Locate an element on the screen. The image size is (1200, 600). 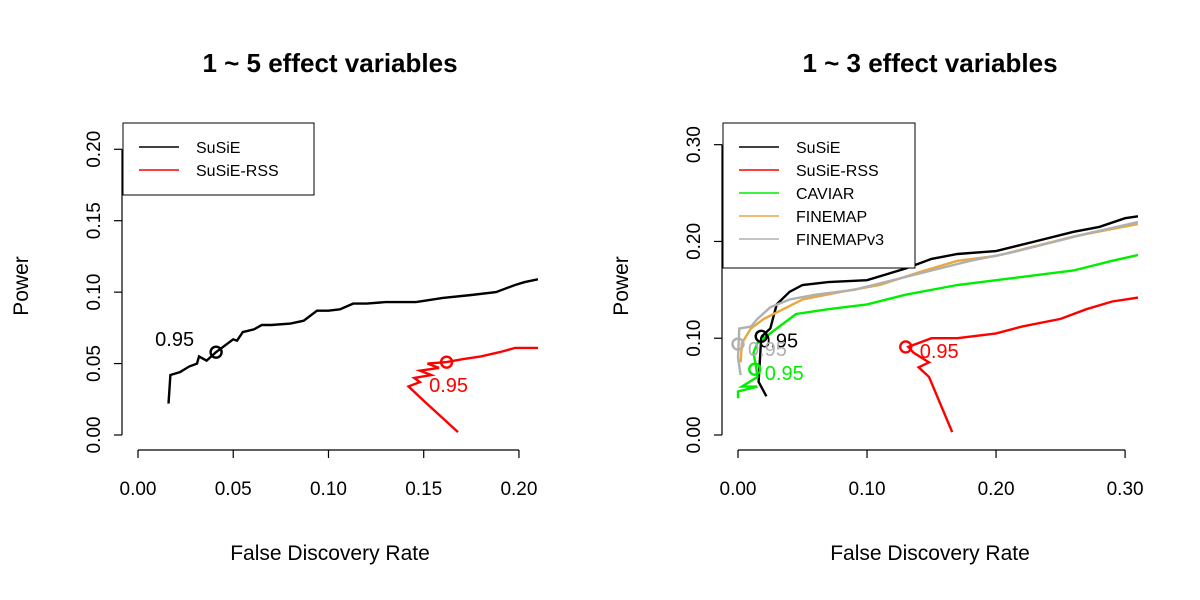
annotation-layer: 0.95 0.95 is located at coordinates (311, 363).